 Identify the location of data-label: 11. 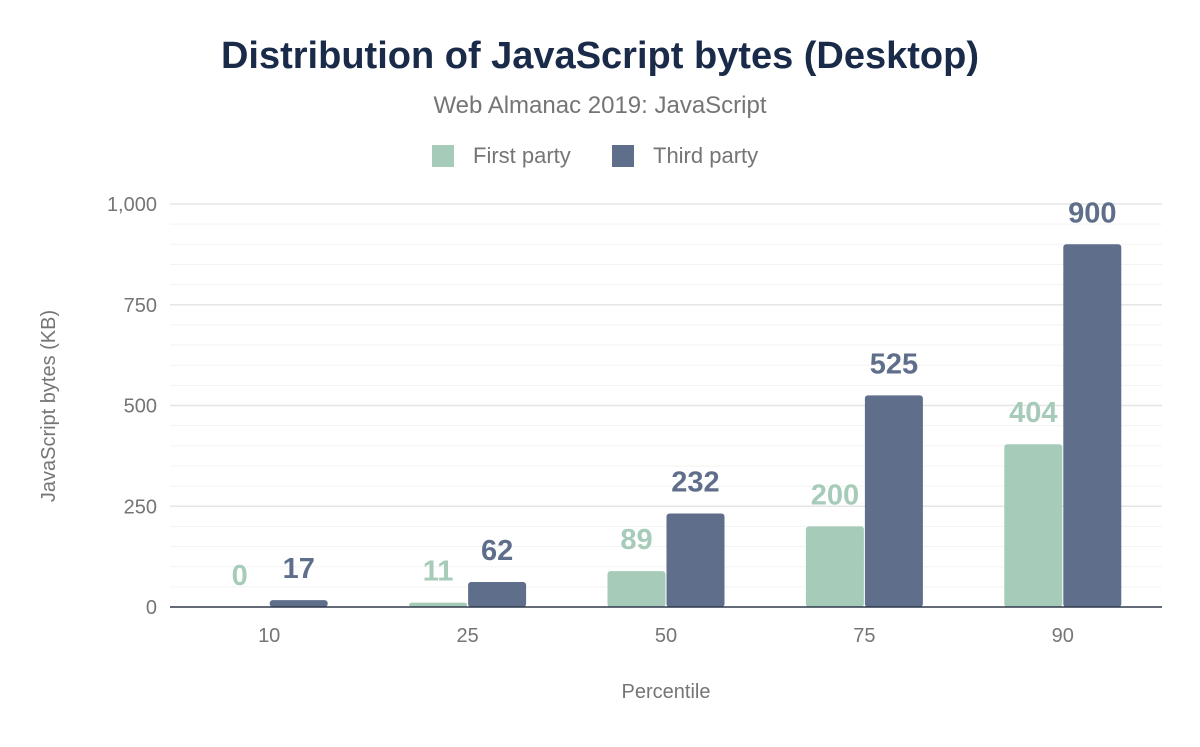
(438, 572).